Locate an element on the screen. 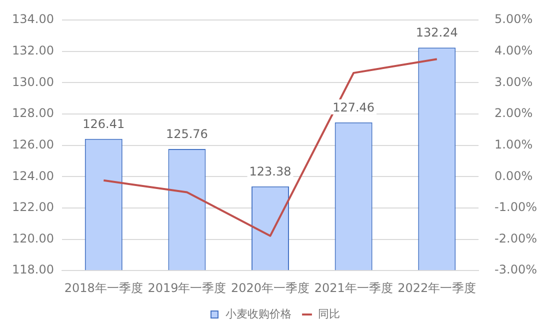 Image resolution: width=549 pixels, height=334 pixels. legend-label: 小麦收购价格 is located at coordinates (259, 313).